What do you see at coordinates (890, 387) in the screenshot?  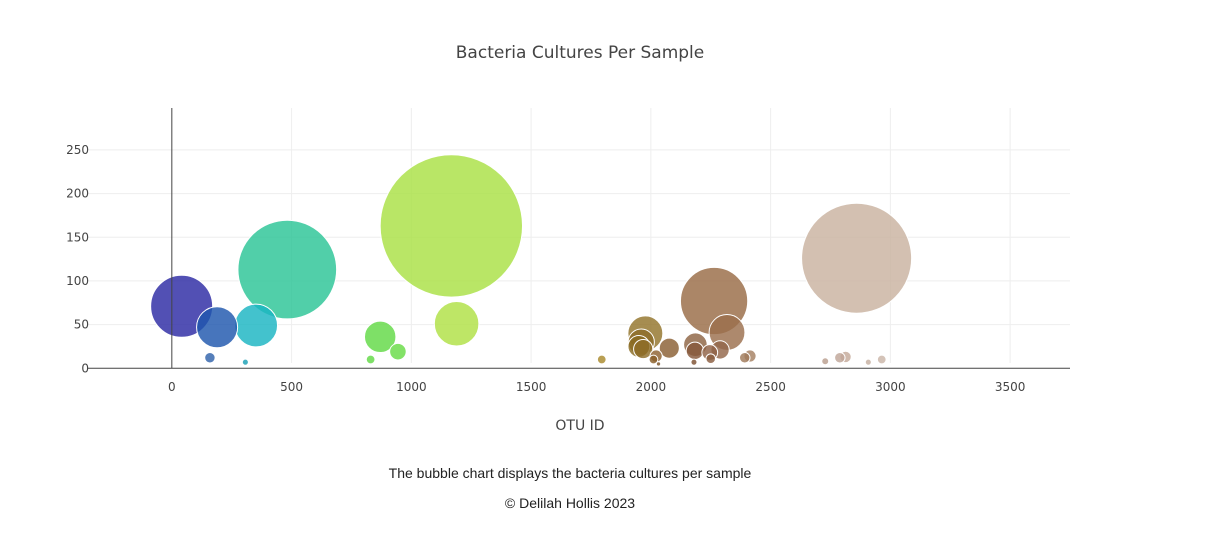 I see `x-tick-label: 3000` at bounding box center [890, 387].